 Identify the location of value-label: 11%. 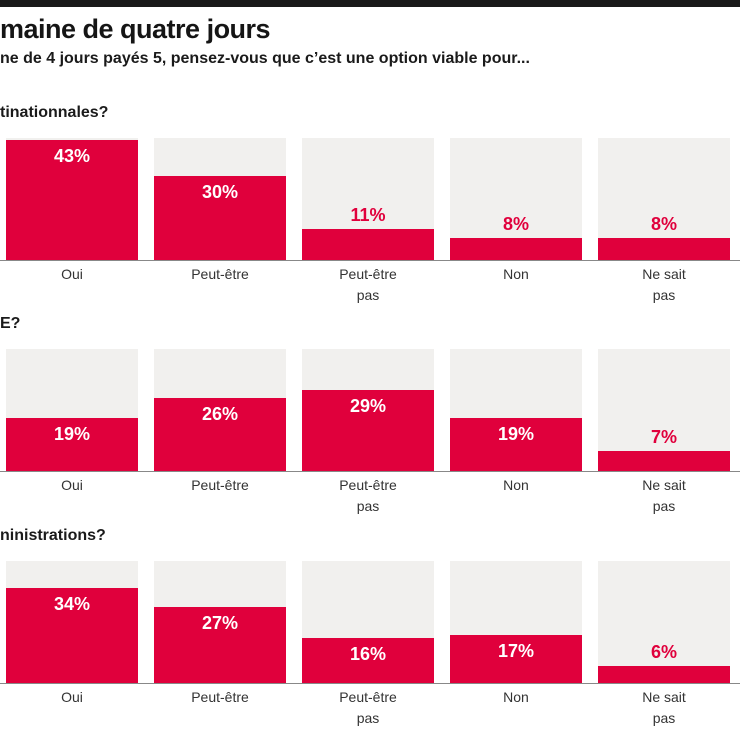
(368, 215).